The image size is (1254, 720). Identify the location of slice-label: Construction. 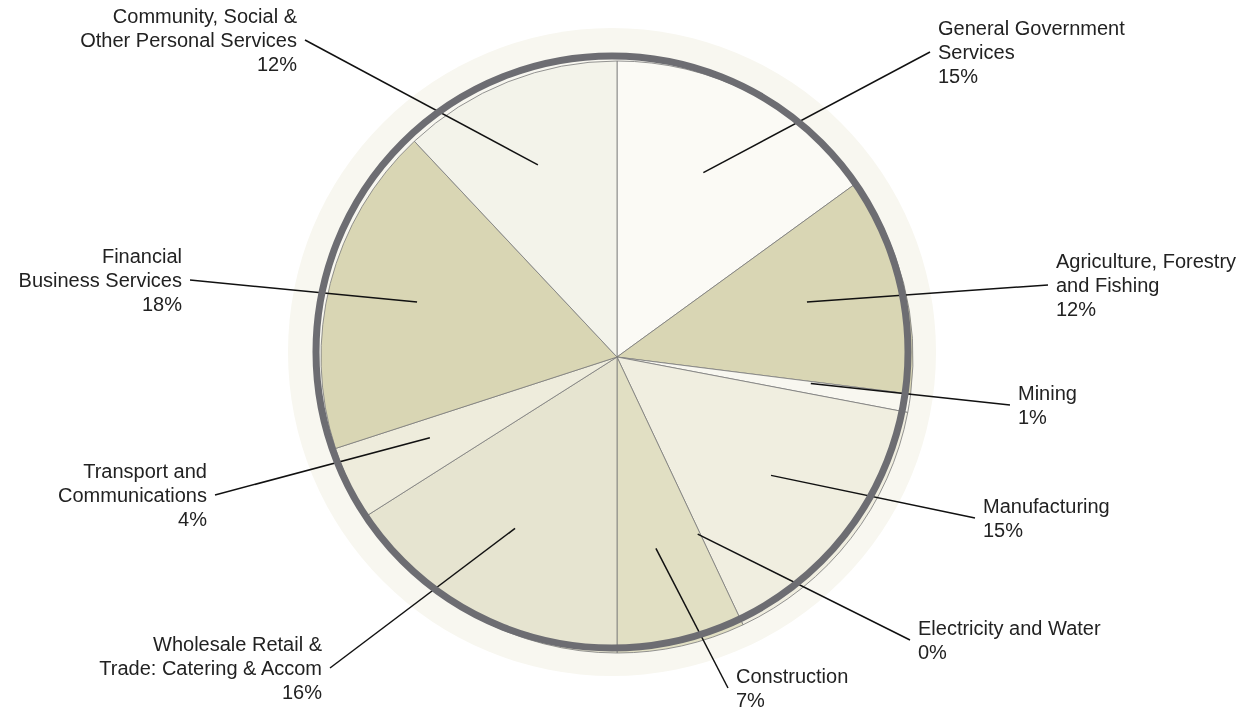
(792, 676).